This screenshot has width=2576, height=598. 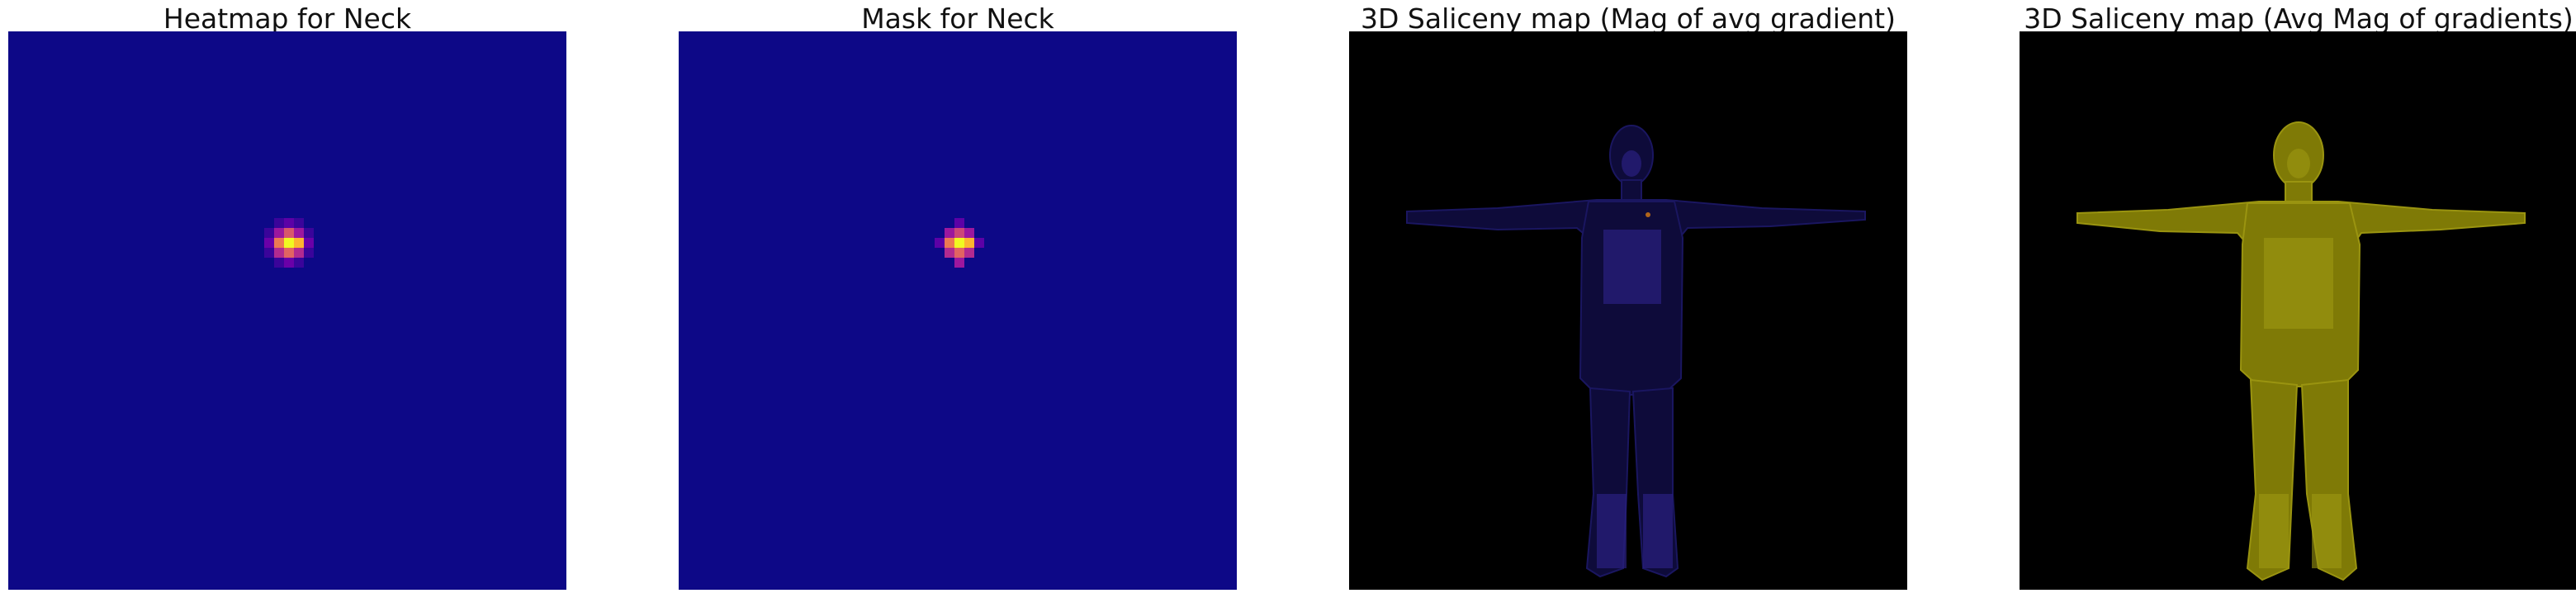 I want to click on panel-title: Heatmap for Neck, so click(x=287, y=18).